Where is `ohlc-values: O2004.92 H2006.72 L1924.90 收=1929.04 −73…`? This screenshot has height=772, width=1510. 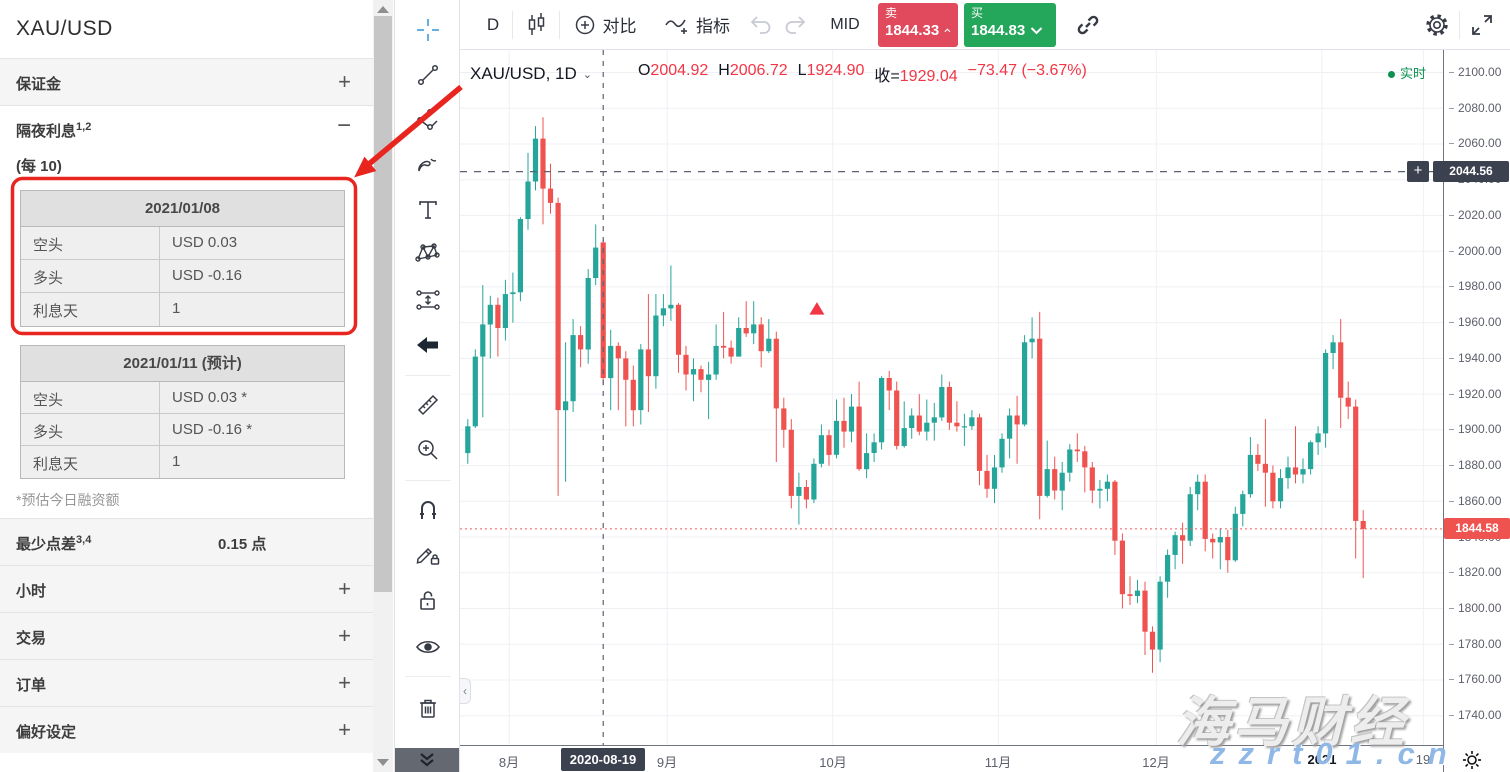
ohlc-values: O2004.92 H2006.72 L1924.90 收=1929.04 −73… is located at coordinates (862, 73).